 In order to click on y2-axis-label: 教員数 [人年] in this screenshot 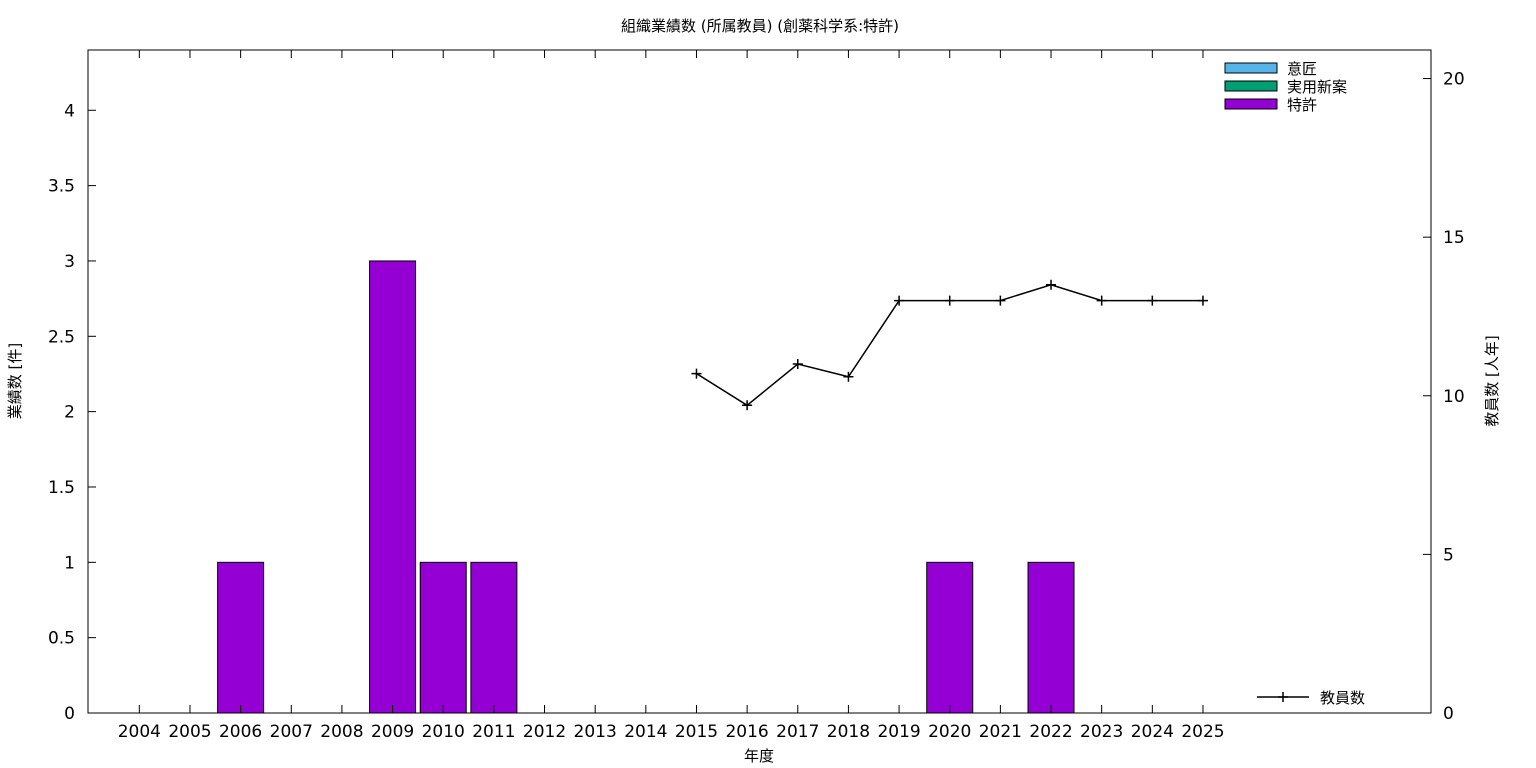, I will do `click(1492, 380)`.